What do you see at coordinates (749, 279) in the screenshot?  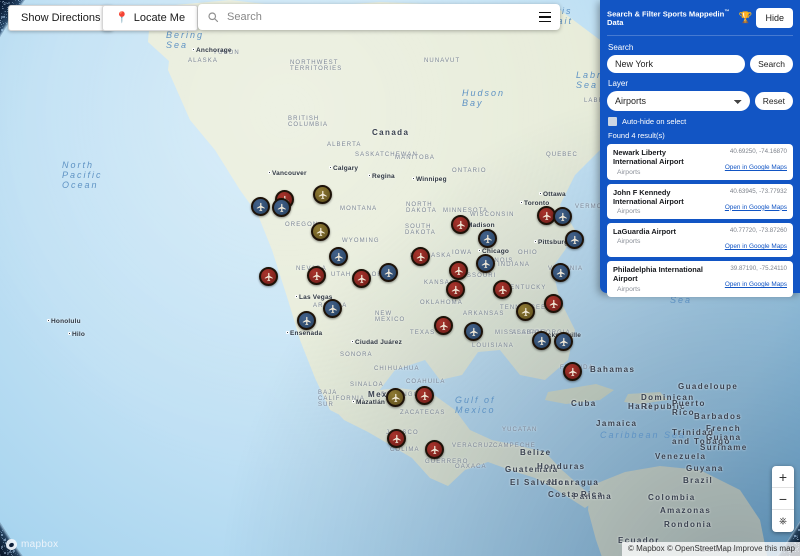 I see `result-meta: 39.87190, -75.24110 Open in Google Maps` at bounding box center [749, 279].